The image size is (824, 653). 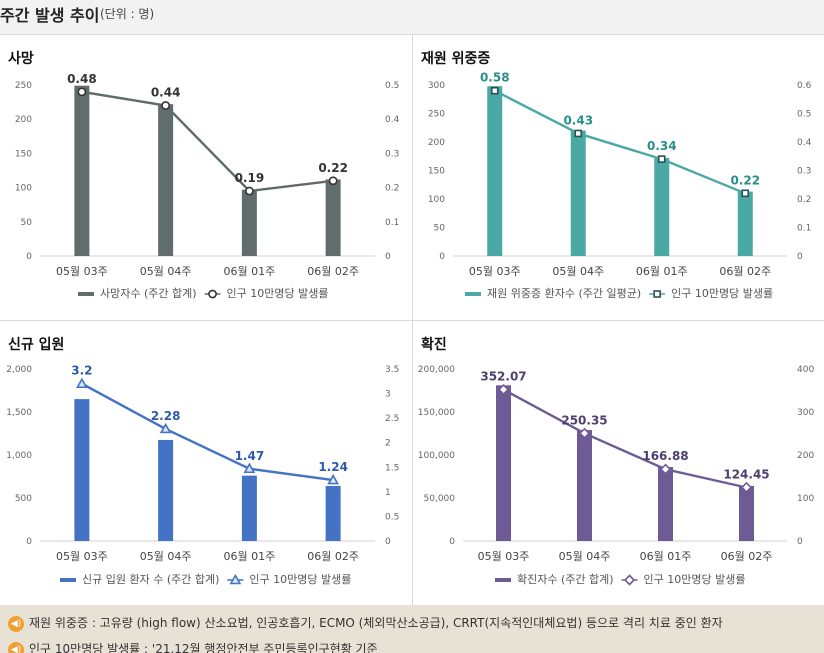 What do you see at coordinates (23, 499) in the screenshot?
I see `y-tick-label: 500` at bounding box center [23, 499].